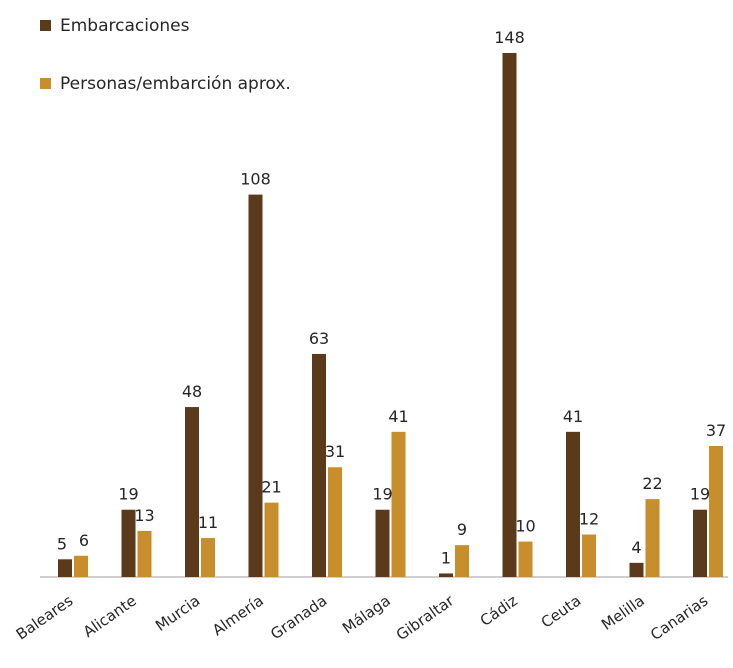  I want to click on data-label-personas-2: 11, so click(208, 522).